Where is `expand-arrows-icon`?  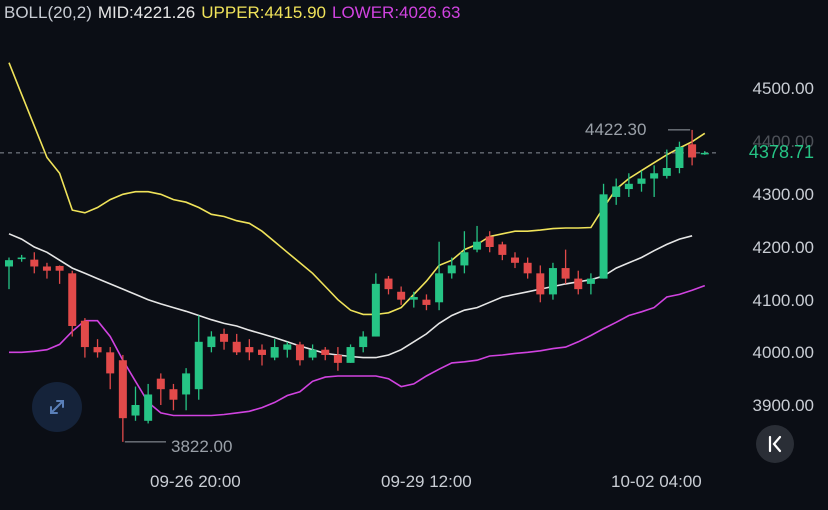 expand-arrows-icon is located at coordinates (57, 407).